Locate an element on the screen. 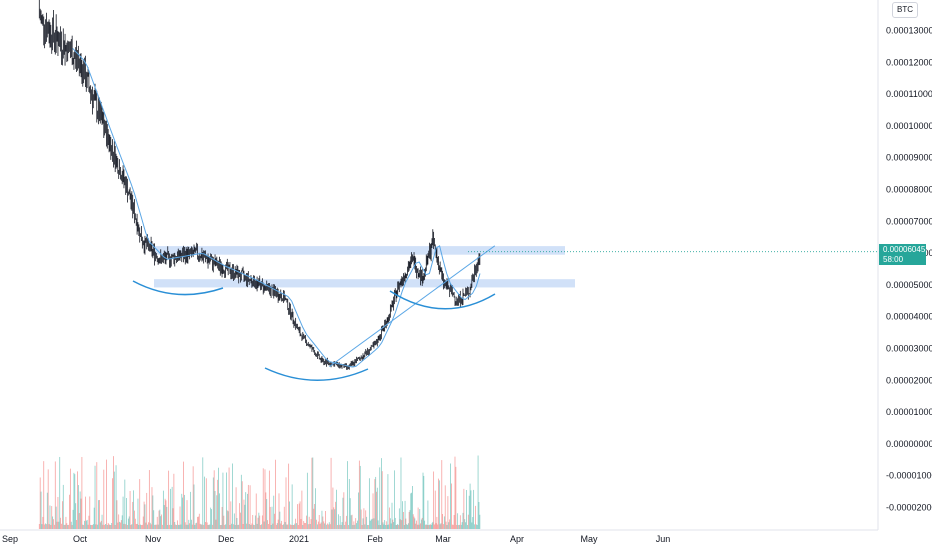  price-tick-label: -0.00002000 is located at coordinates (909, 508).